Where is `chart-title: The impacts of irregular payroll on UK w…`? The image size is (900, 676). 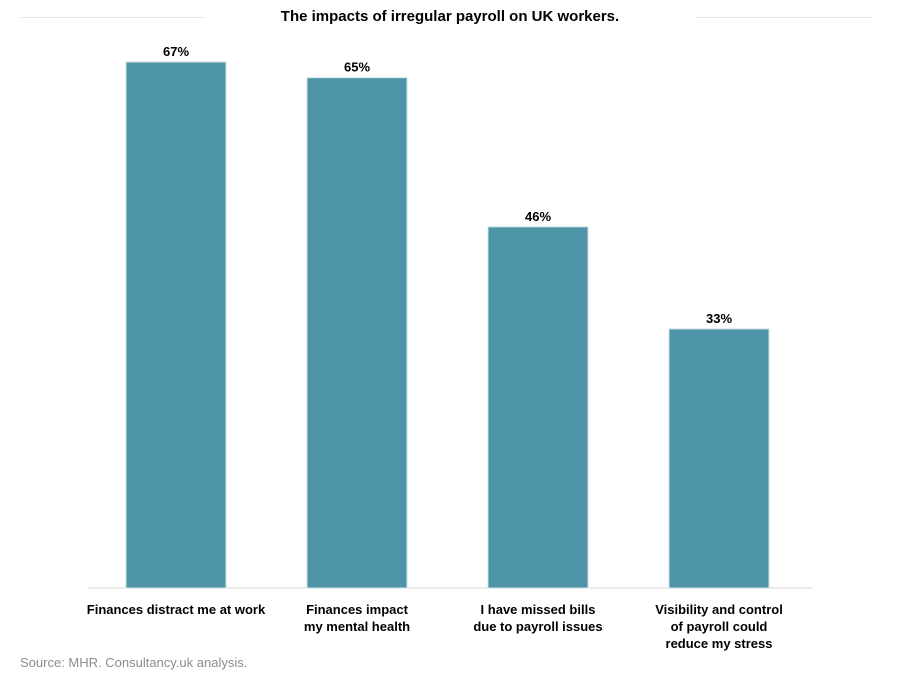
chart-title: The impacts of irregular payroll on UK w… is located at coordinates (450, 16).